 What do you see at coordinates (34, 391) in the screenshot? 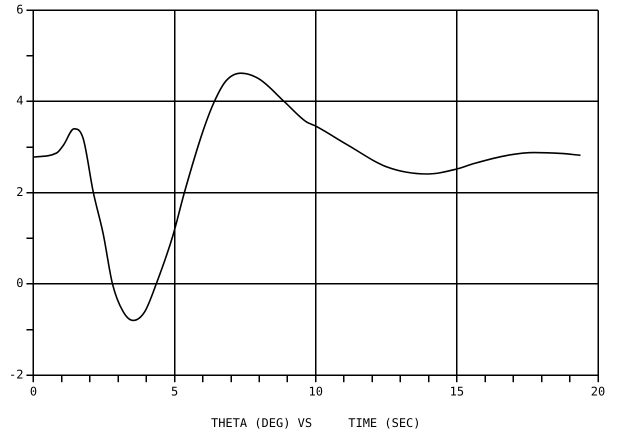
I see `x-tick-label: 0` at bounding box center [34, 391].